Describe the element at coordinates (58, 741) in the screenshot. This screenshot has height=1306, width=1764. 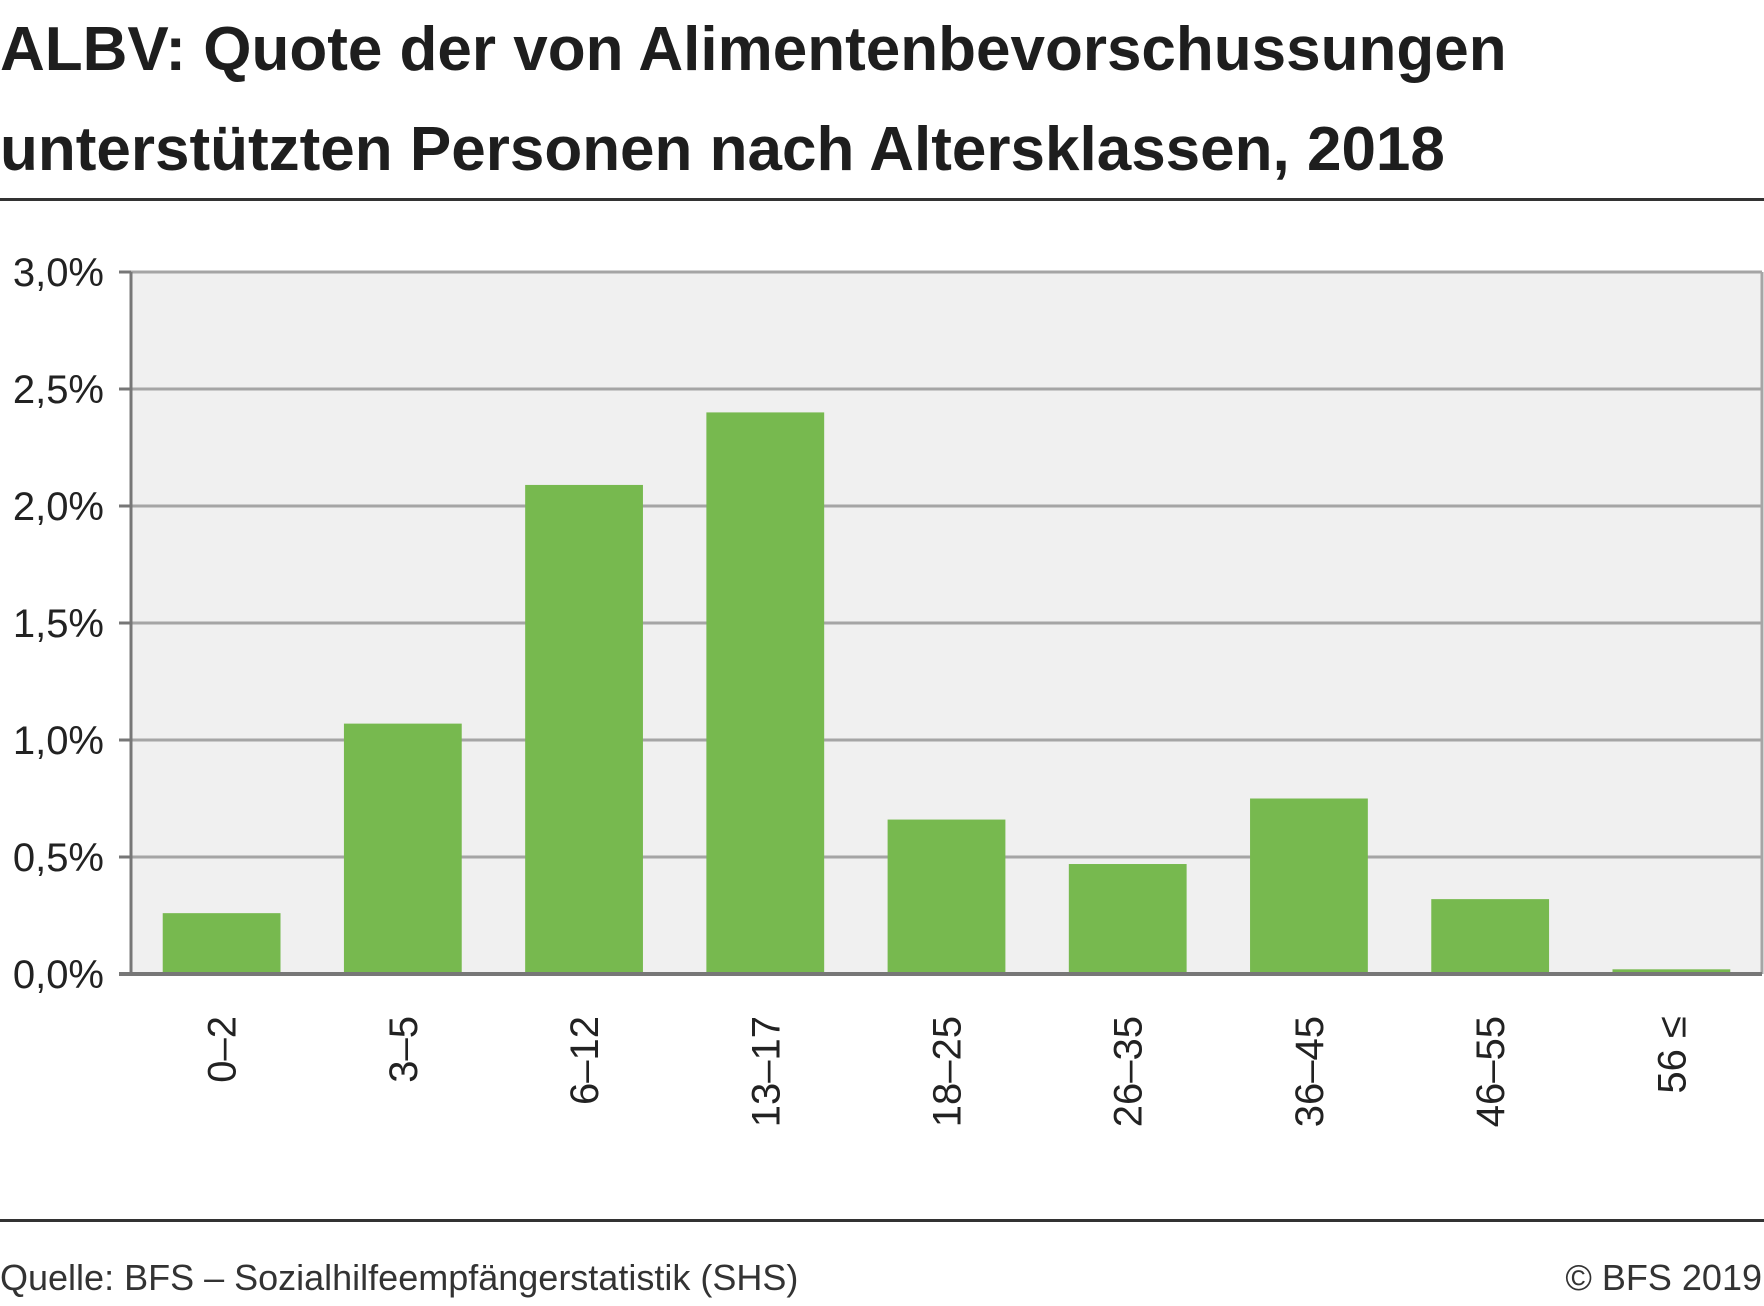
I see `y-tick-label: 1,0%` at that location.